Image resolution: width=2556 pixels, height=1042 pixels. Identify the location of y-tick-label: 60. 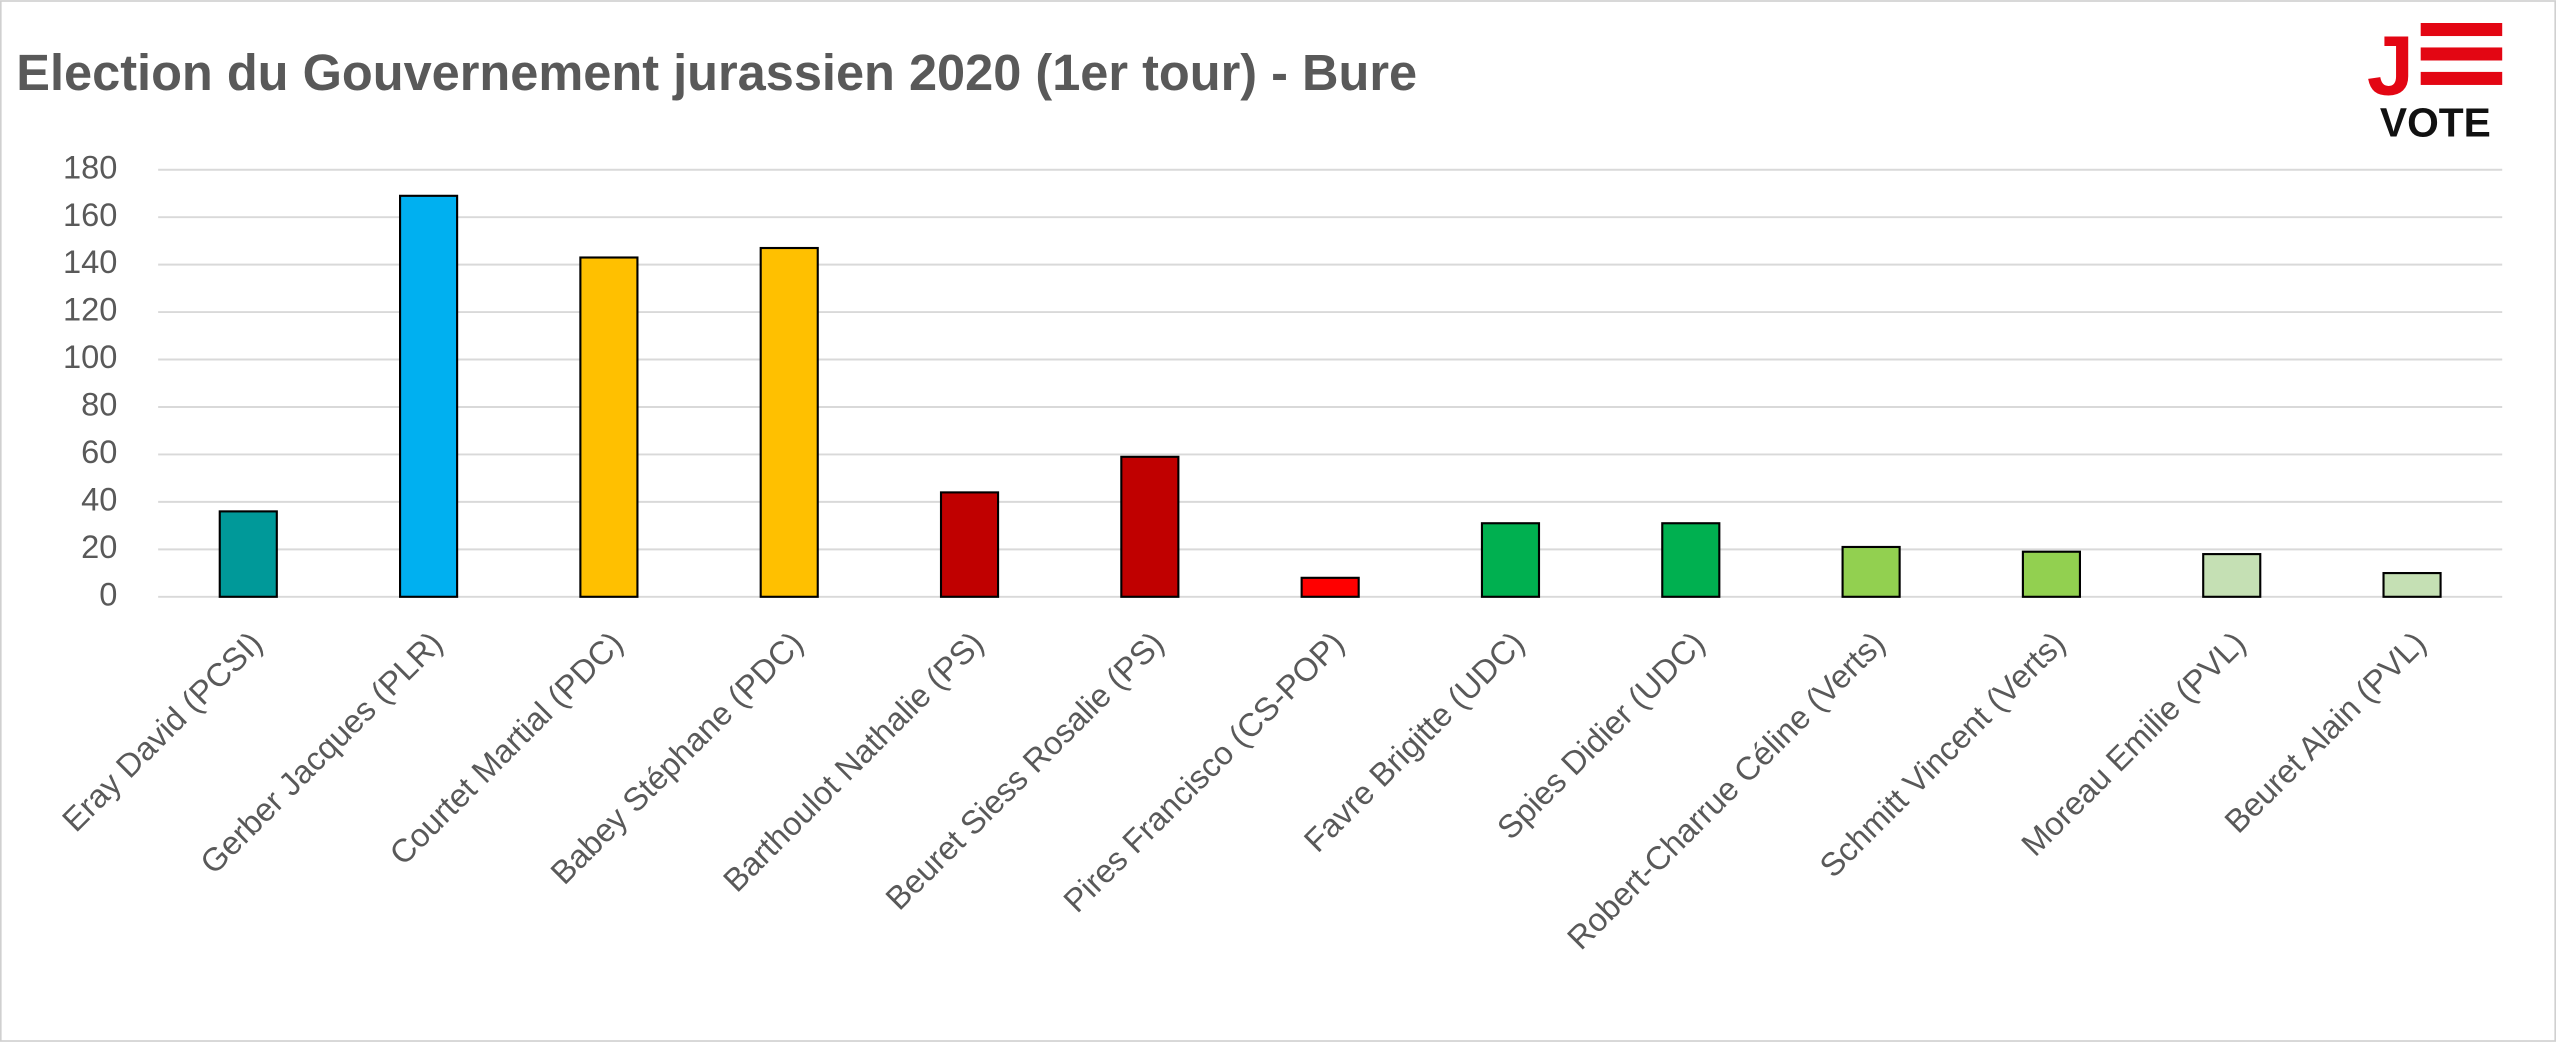
(99, 451).